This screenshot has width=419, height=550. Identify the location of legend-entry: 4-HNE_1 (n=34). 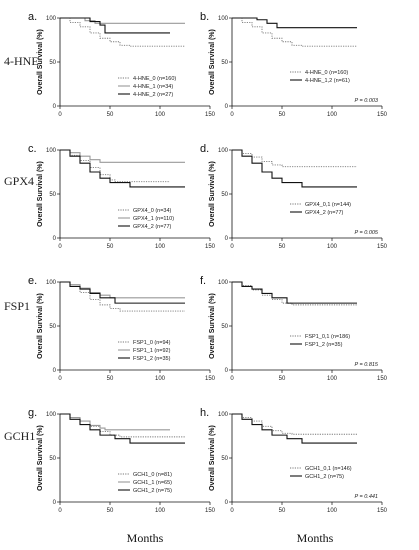
(153, 87).